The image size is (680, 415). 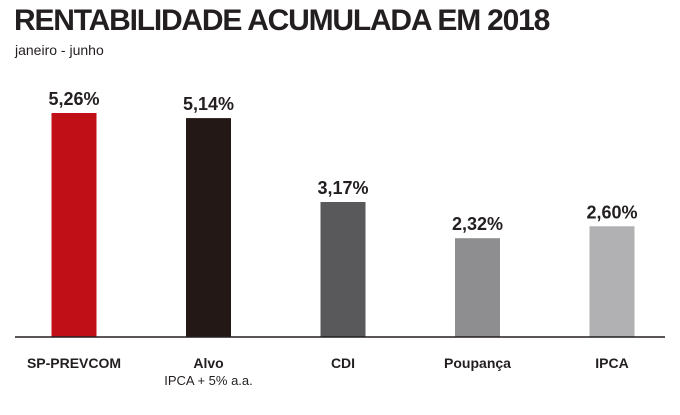 What do you see at coordinates (208, 363) in the screenshot?
I see `category-label-alvo: Alvo` at bounding box center [208, 363].